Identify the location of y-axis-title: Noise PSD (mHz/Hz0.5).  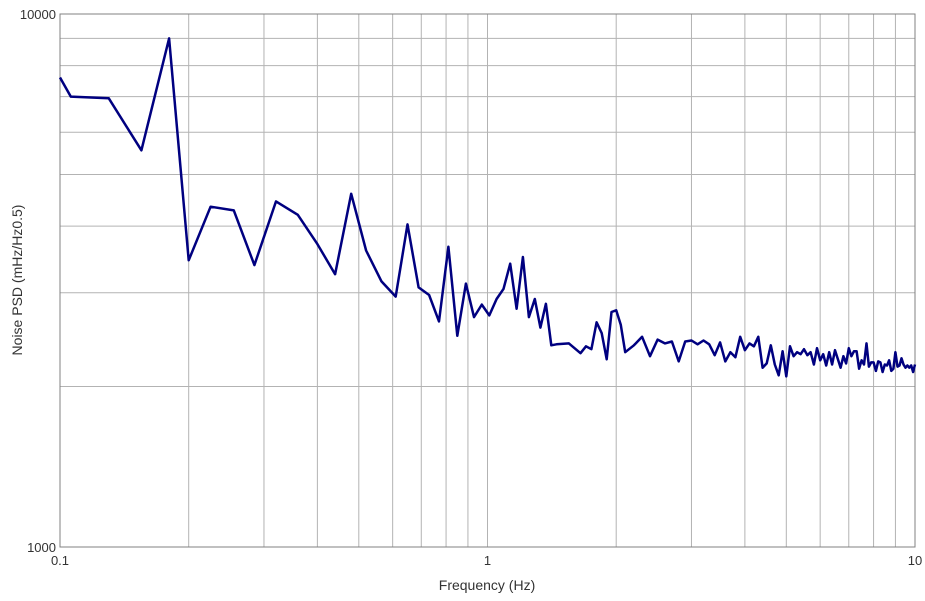
(17, 280).